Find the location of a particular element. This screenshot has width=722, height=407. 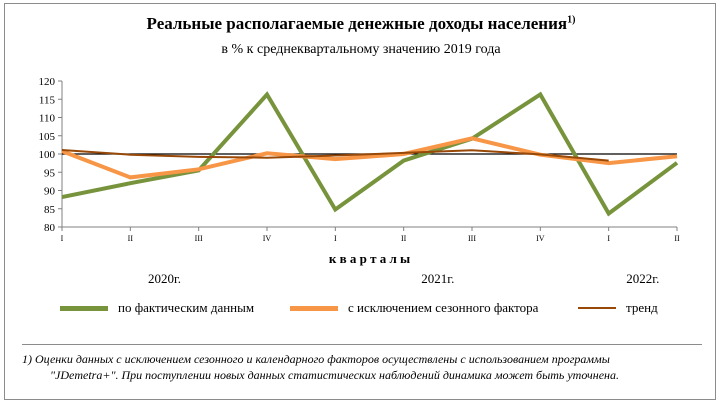

legend-item-trend: тренд is located at coordinates (618, 308).